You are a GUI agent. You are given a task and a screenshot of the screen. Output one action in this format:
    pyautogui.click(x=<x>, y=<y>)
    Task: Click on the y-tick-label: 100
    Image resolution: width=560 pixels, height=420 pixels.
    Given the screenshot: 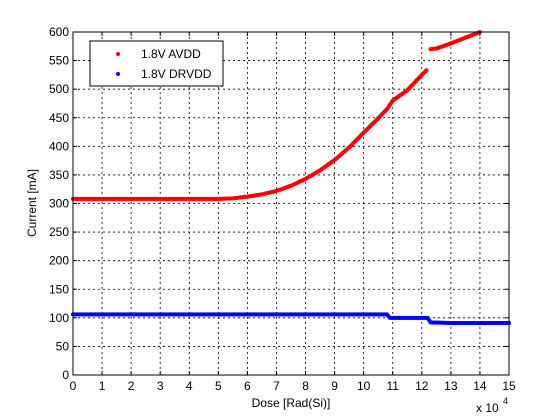 What is the action you would take?
    pyautogui.click(x=59, y=318)
    